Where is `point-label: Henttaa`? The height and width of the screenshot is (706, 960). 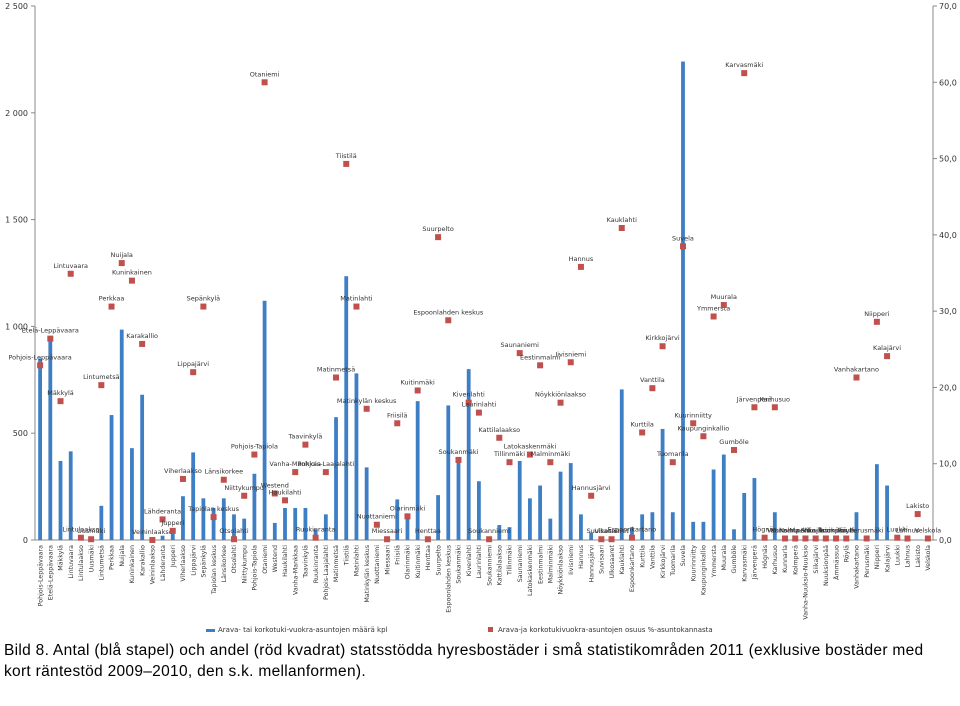
point-label: Henttaa is located at coordinates (428, 531).